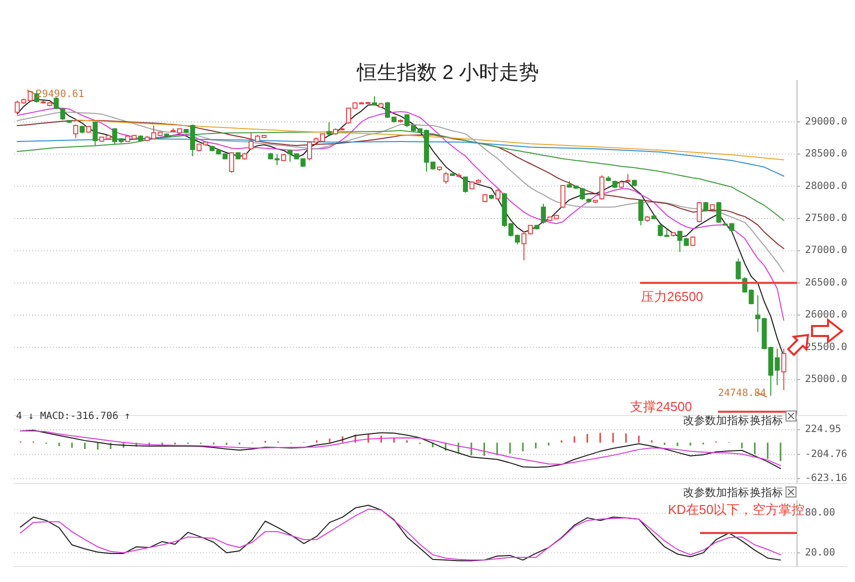  Describe the element at coordinates (820, 513) in the screenshot. I see `y-tick-label: 80.00` at that location.